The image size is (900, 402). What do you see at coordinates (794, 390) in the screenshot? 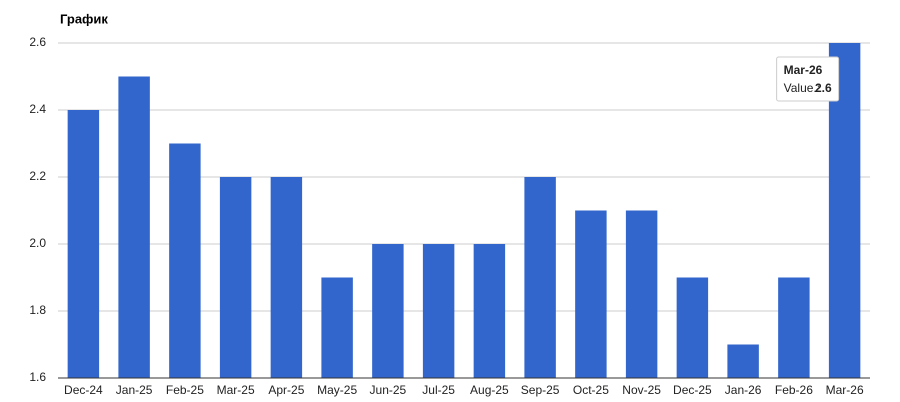
I see `x-tick-label: Feb-26` at bounding box center [794, 390].